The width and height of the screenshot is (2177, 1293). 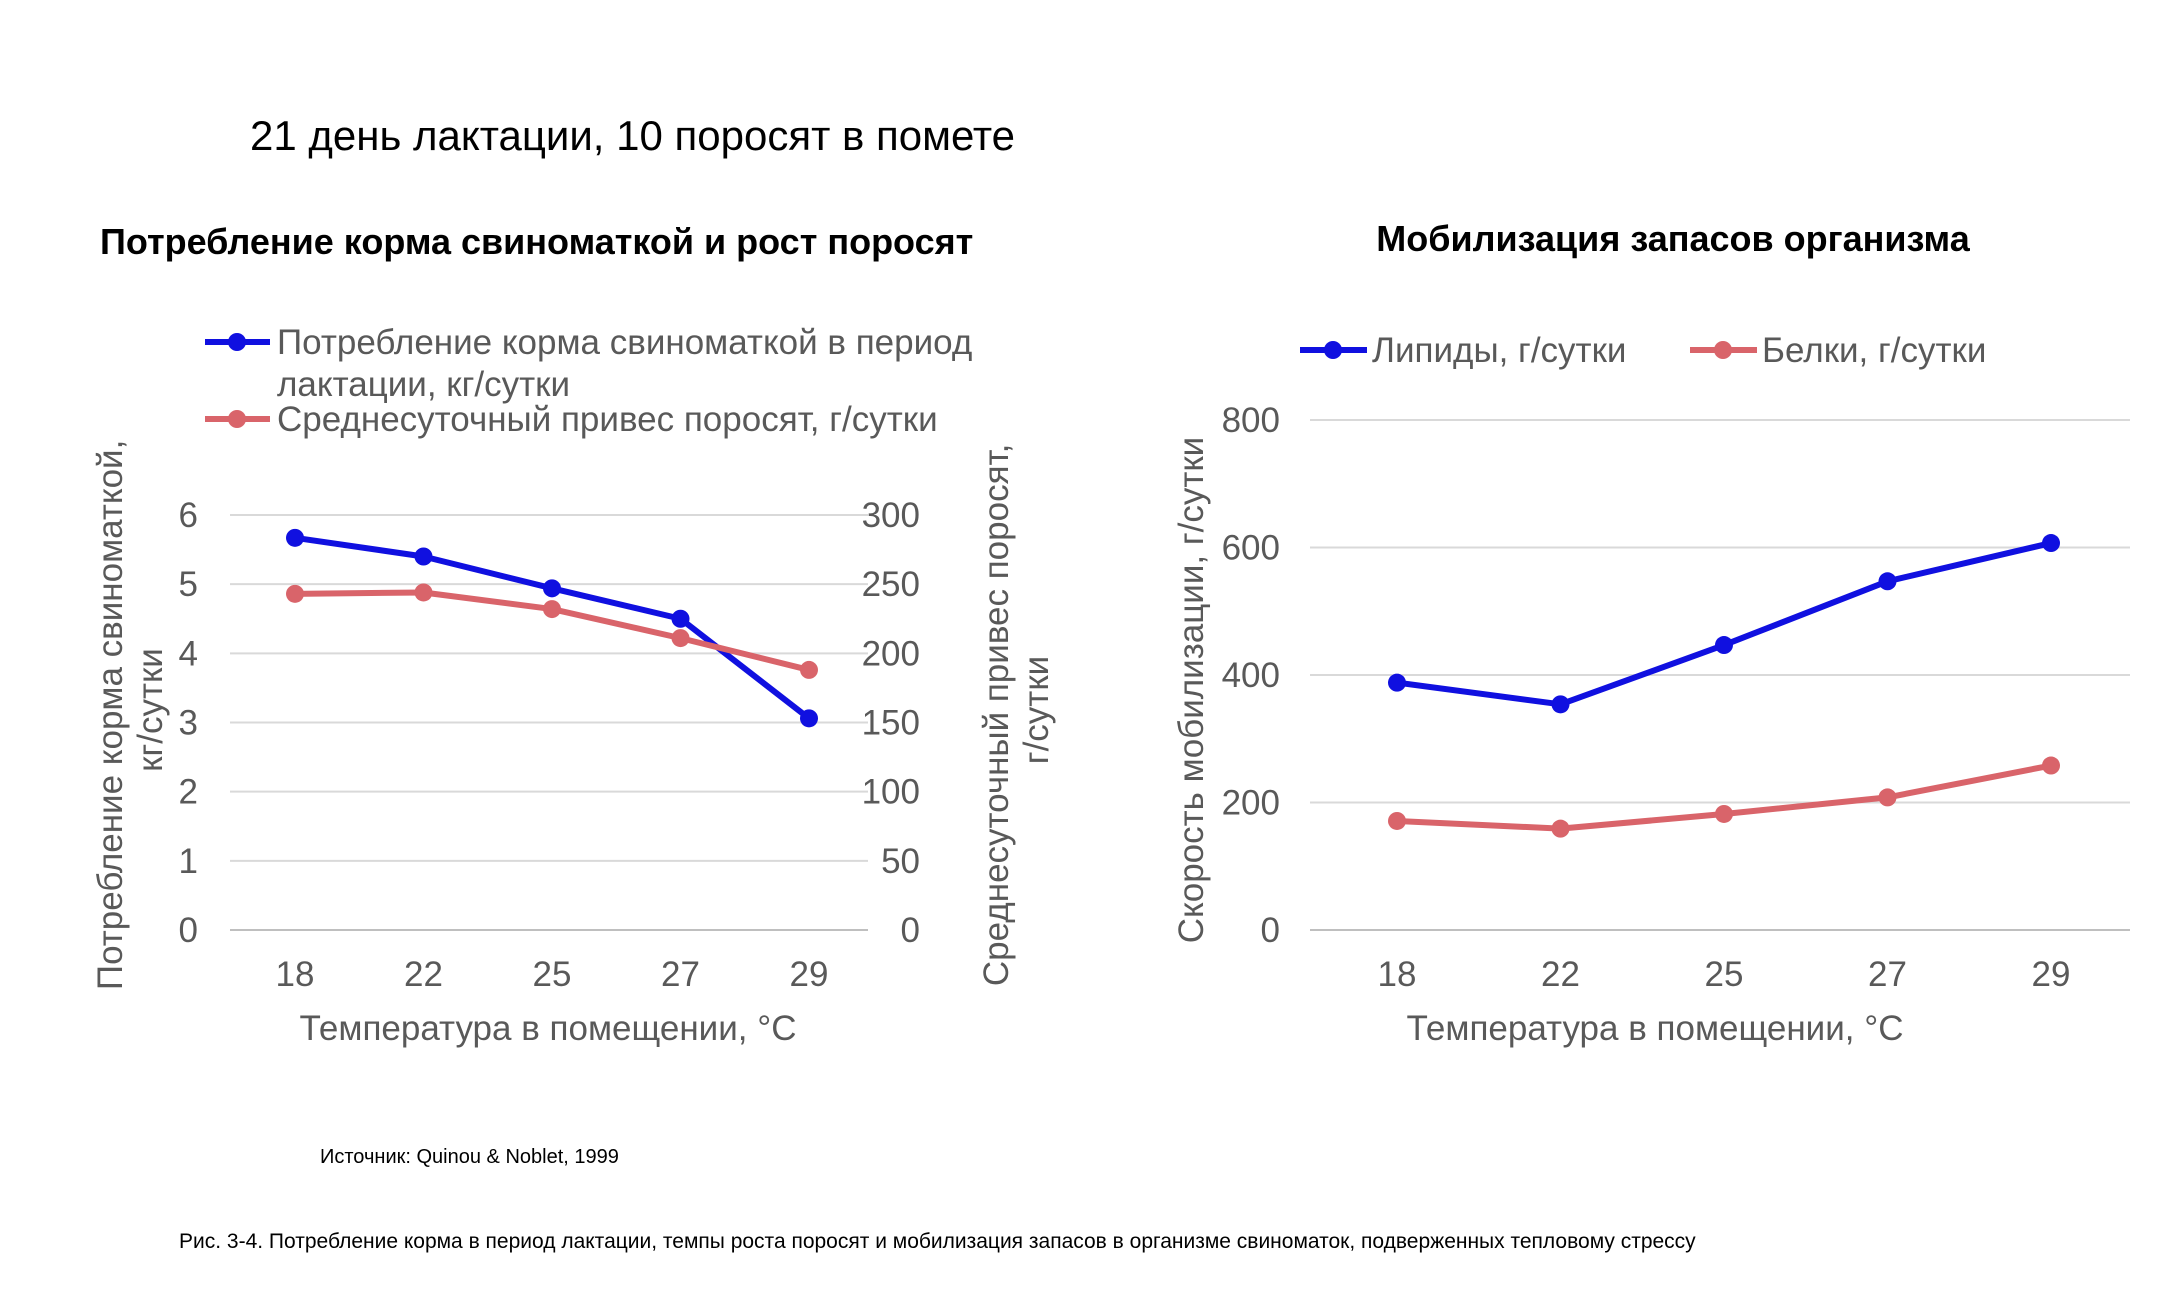 What do you see at coordinates (900, 861) in the screenshot?
I see `c1-y2-tick-label: 50` at bounding box center [900, 861].